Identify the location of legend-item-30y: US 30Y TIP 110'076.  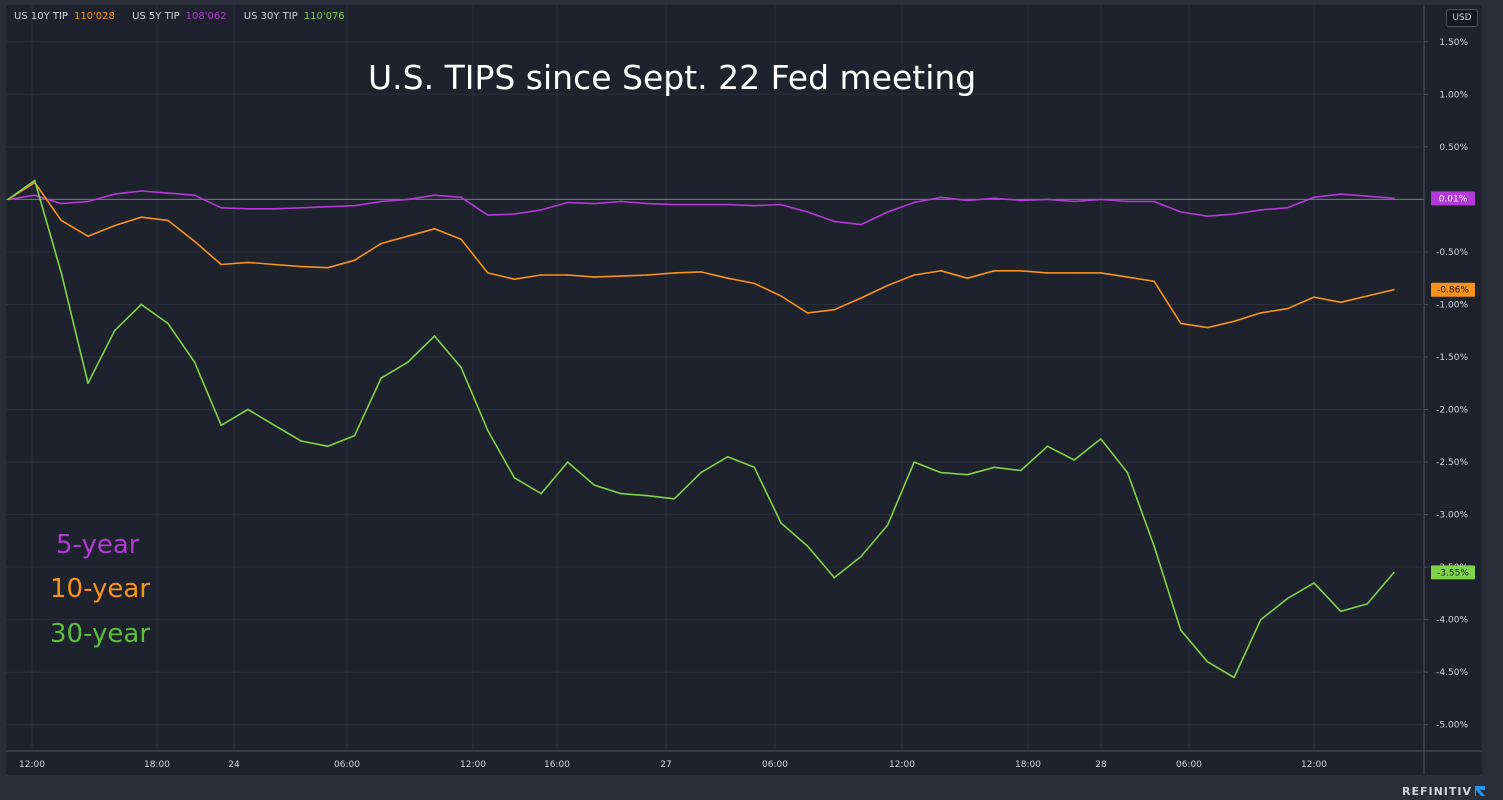
(294, 16).